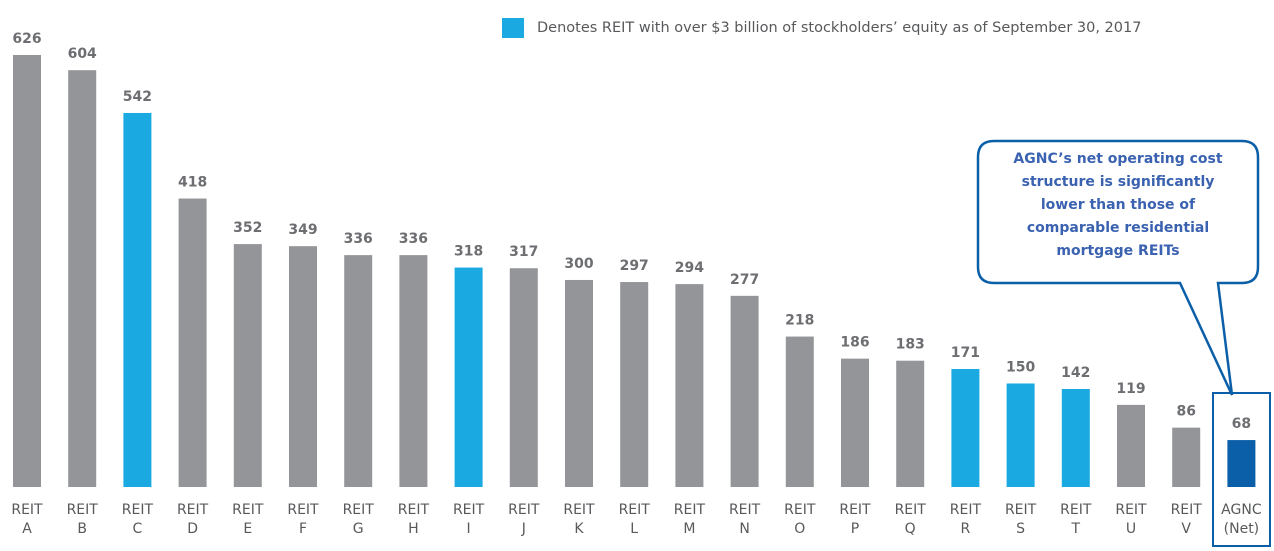 Image resolution: width=1274 pixels, height=551 pixels. What do you see at coordinates (303, 529) in the screenshot?
I see `x-tick-label: F` at bounding box center [303, 529].